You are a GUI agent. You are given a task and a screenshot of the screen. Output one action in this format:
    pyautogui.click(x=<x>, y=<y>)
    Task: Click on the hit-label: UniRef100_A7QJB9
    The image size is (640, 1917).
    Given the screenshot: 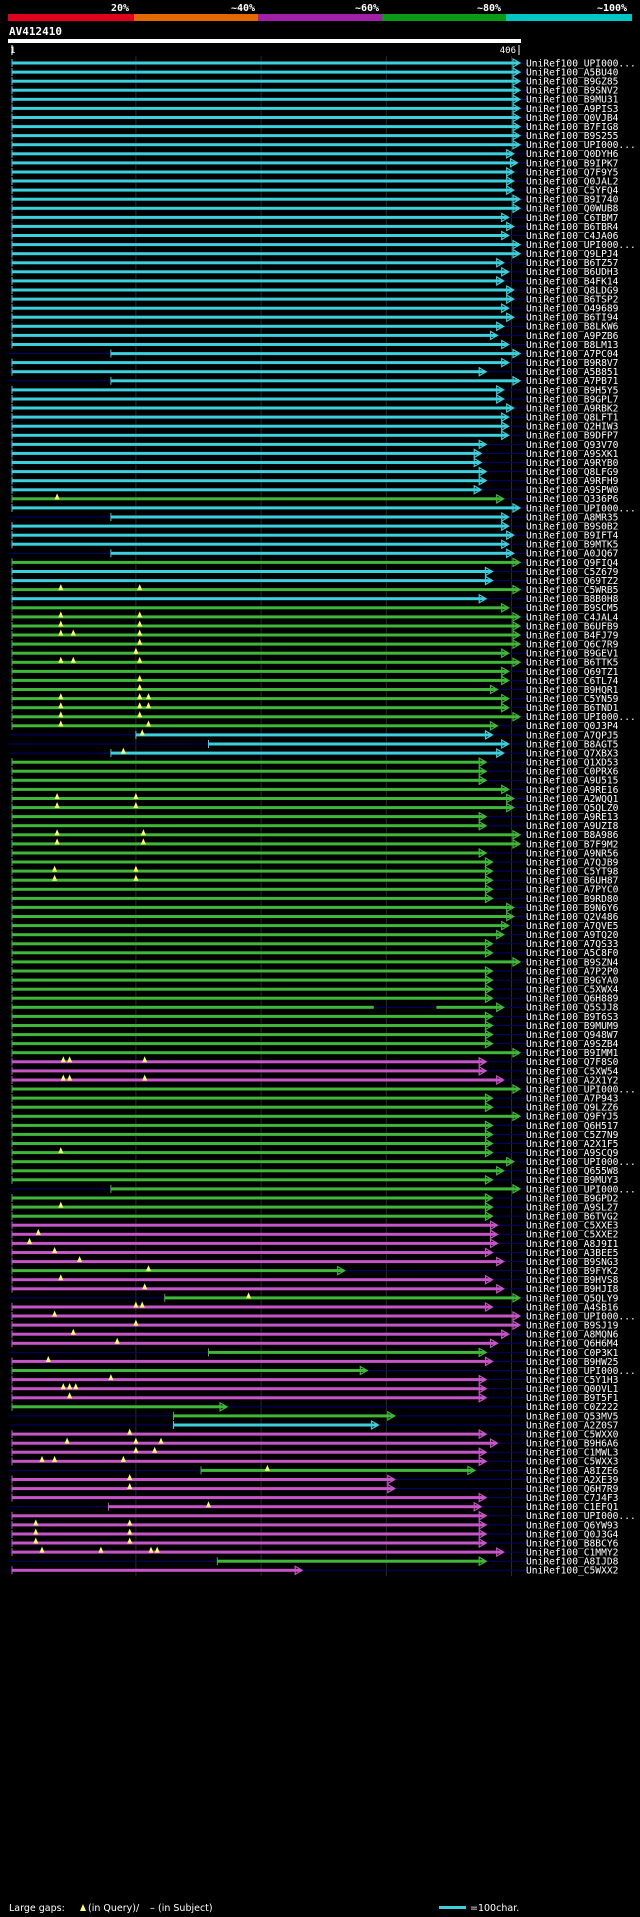 What is the action you would take?
    pyautogui.click(x=572, y=862)
    